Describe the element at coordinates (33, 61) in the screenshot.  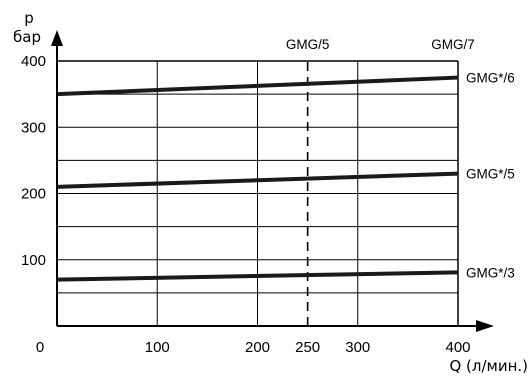
I see `y-tick-label-400: 400` at that location.